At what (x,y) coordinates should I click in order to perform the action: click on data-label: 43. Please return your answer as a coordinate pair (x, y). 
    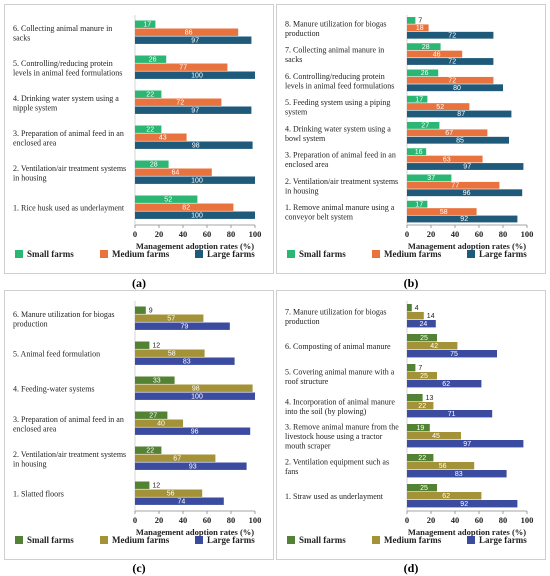
    Looking at the image, I should click on (163, 138).